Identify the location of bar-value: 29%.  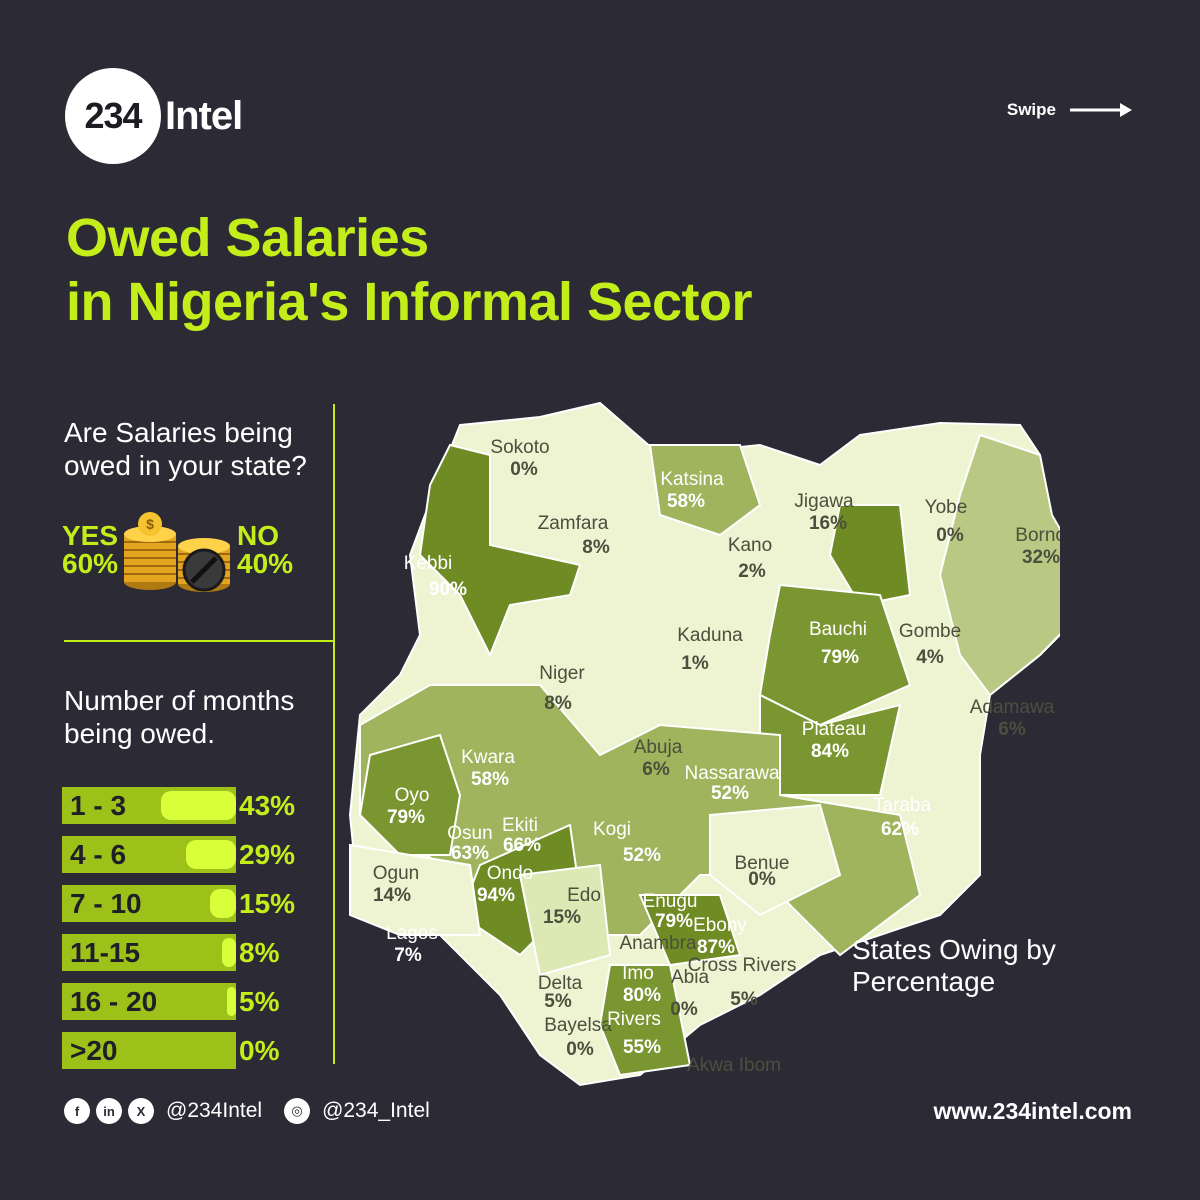
(267, 854).